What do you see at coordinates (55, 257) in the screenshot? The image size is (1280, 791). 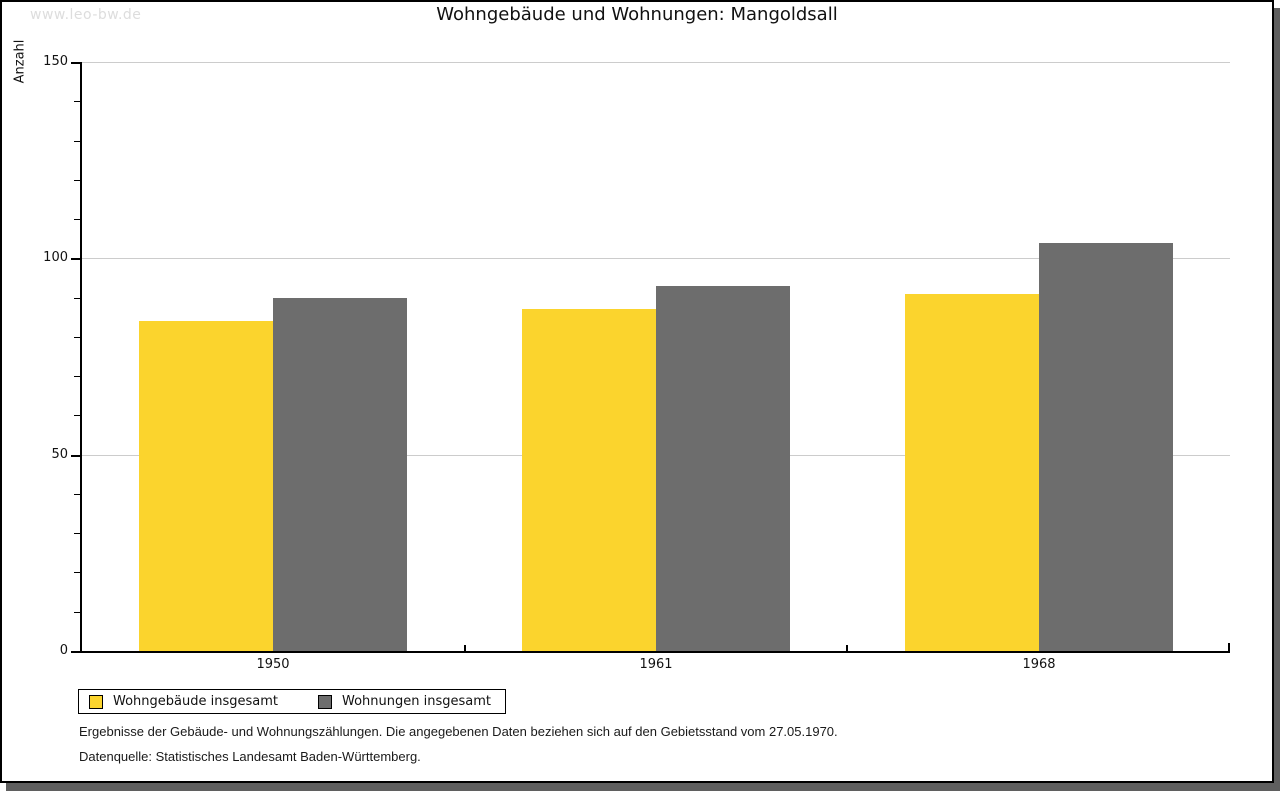 I see `y-tick-label-100: 100` at bounding box center [55, 257].